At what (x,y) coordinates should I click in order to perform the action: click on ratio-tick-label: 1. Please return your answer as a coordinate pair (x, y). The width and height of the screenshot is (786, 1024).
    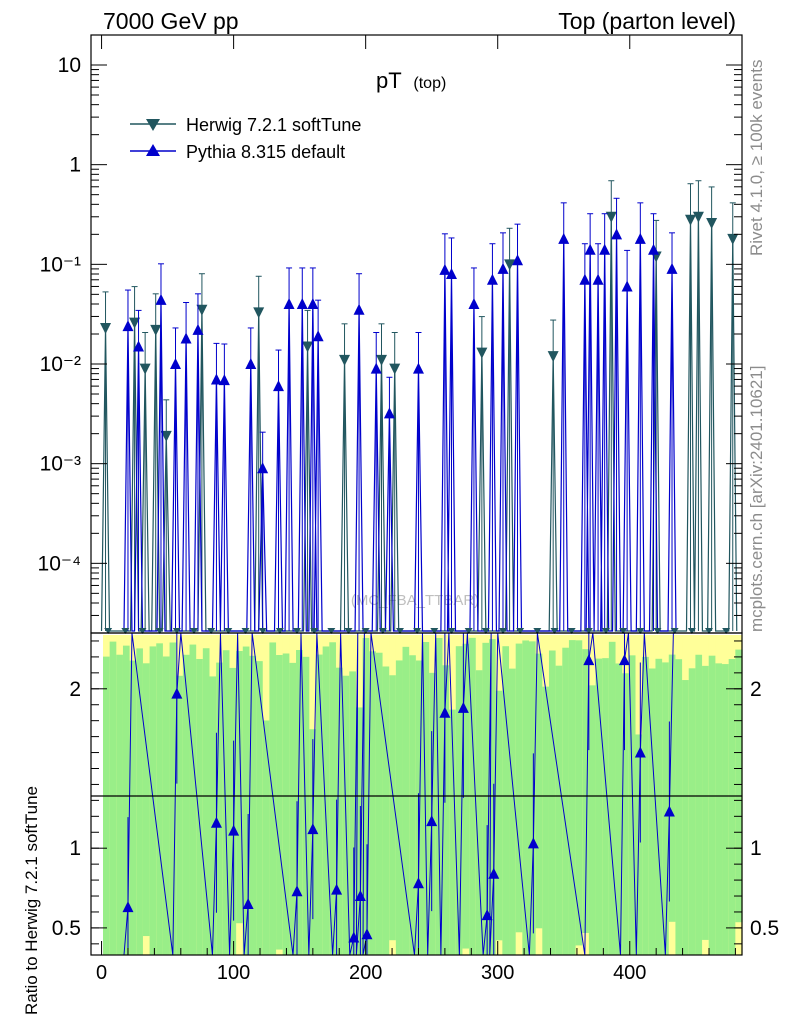
    Looking at the image, I should click on (75, 848).